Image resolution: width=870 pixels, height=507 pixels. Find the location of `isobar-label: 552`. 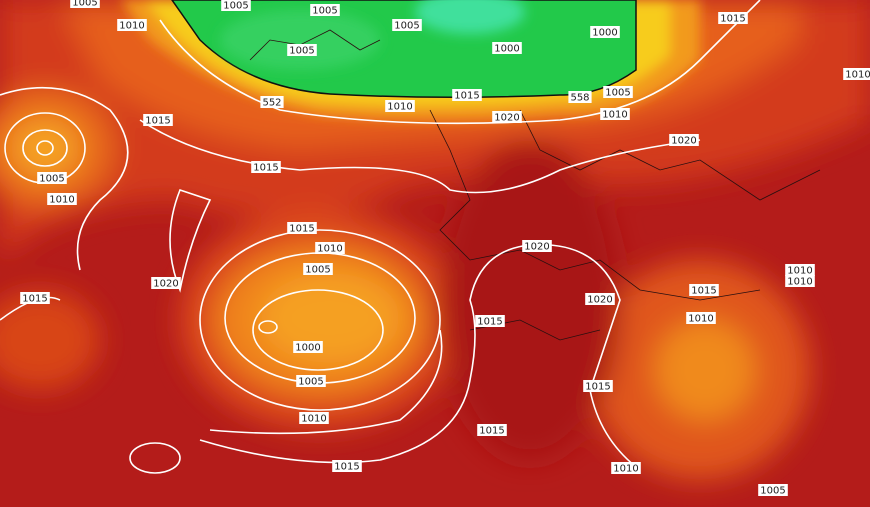

isobar-label: 552 is located at coordinates (271, 103).